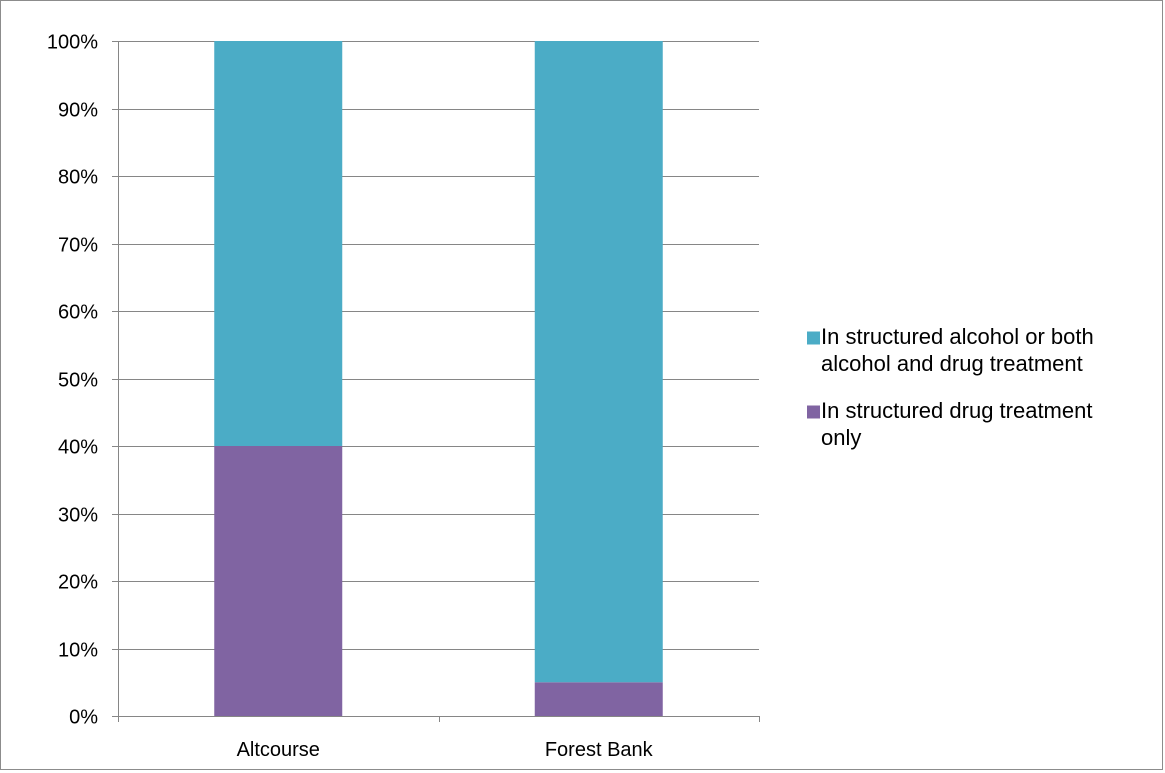 The height and width of the screenshot is (773, 1165). What do you see at coordinates (599, 750) in the screenshot?
I see `x-category-label: Forest Bank` at bounding box center [599, 750].